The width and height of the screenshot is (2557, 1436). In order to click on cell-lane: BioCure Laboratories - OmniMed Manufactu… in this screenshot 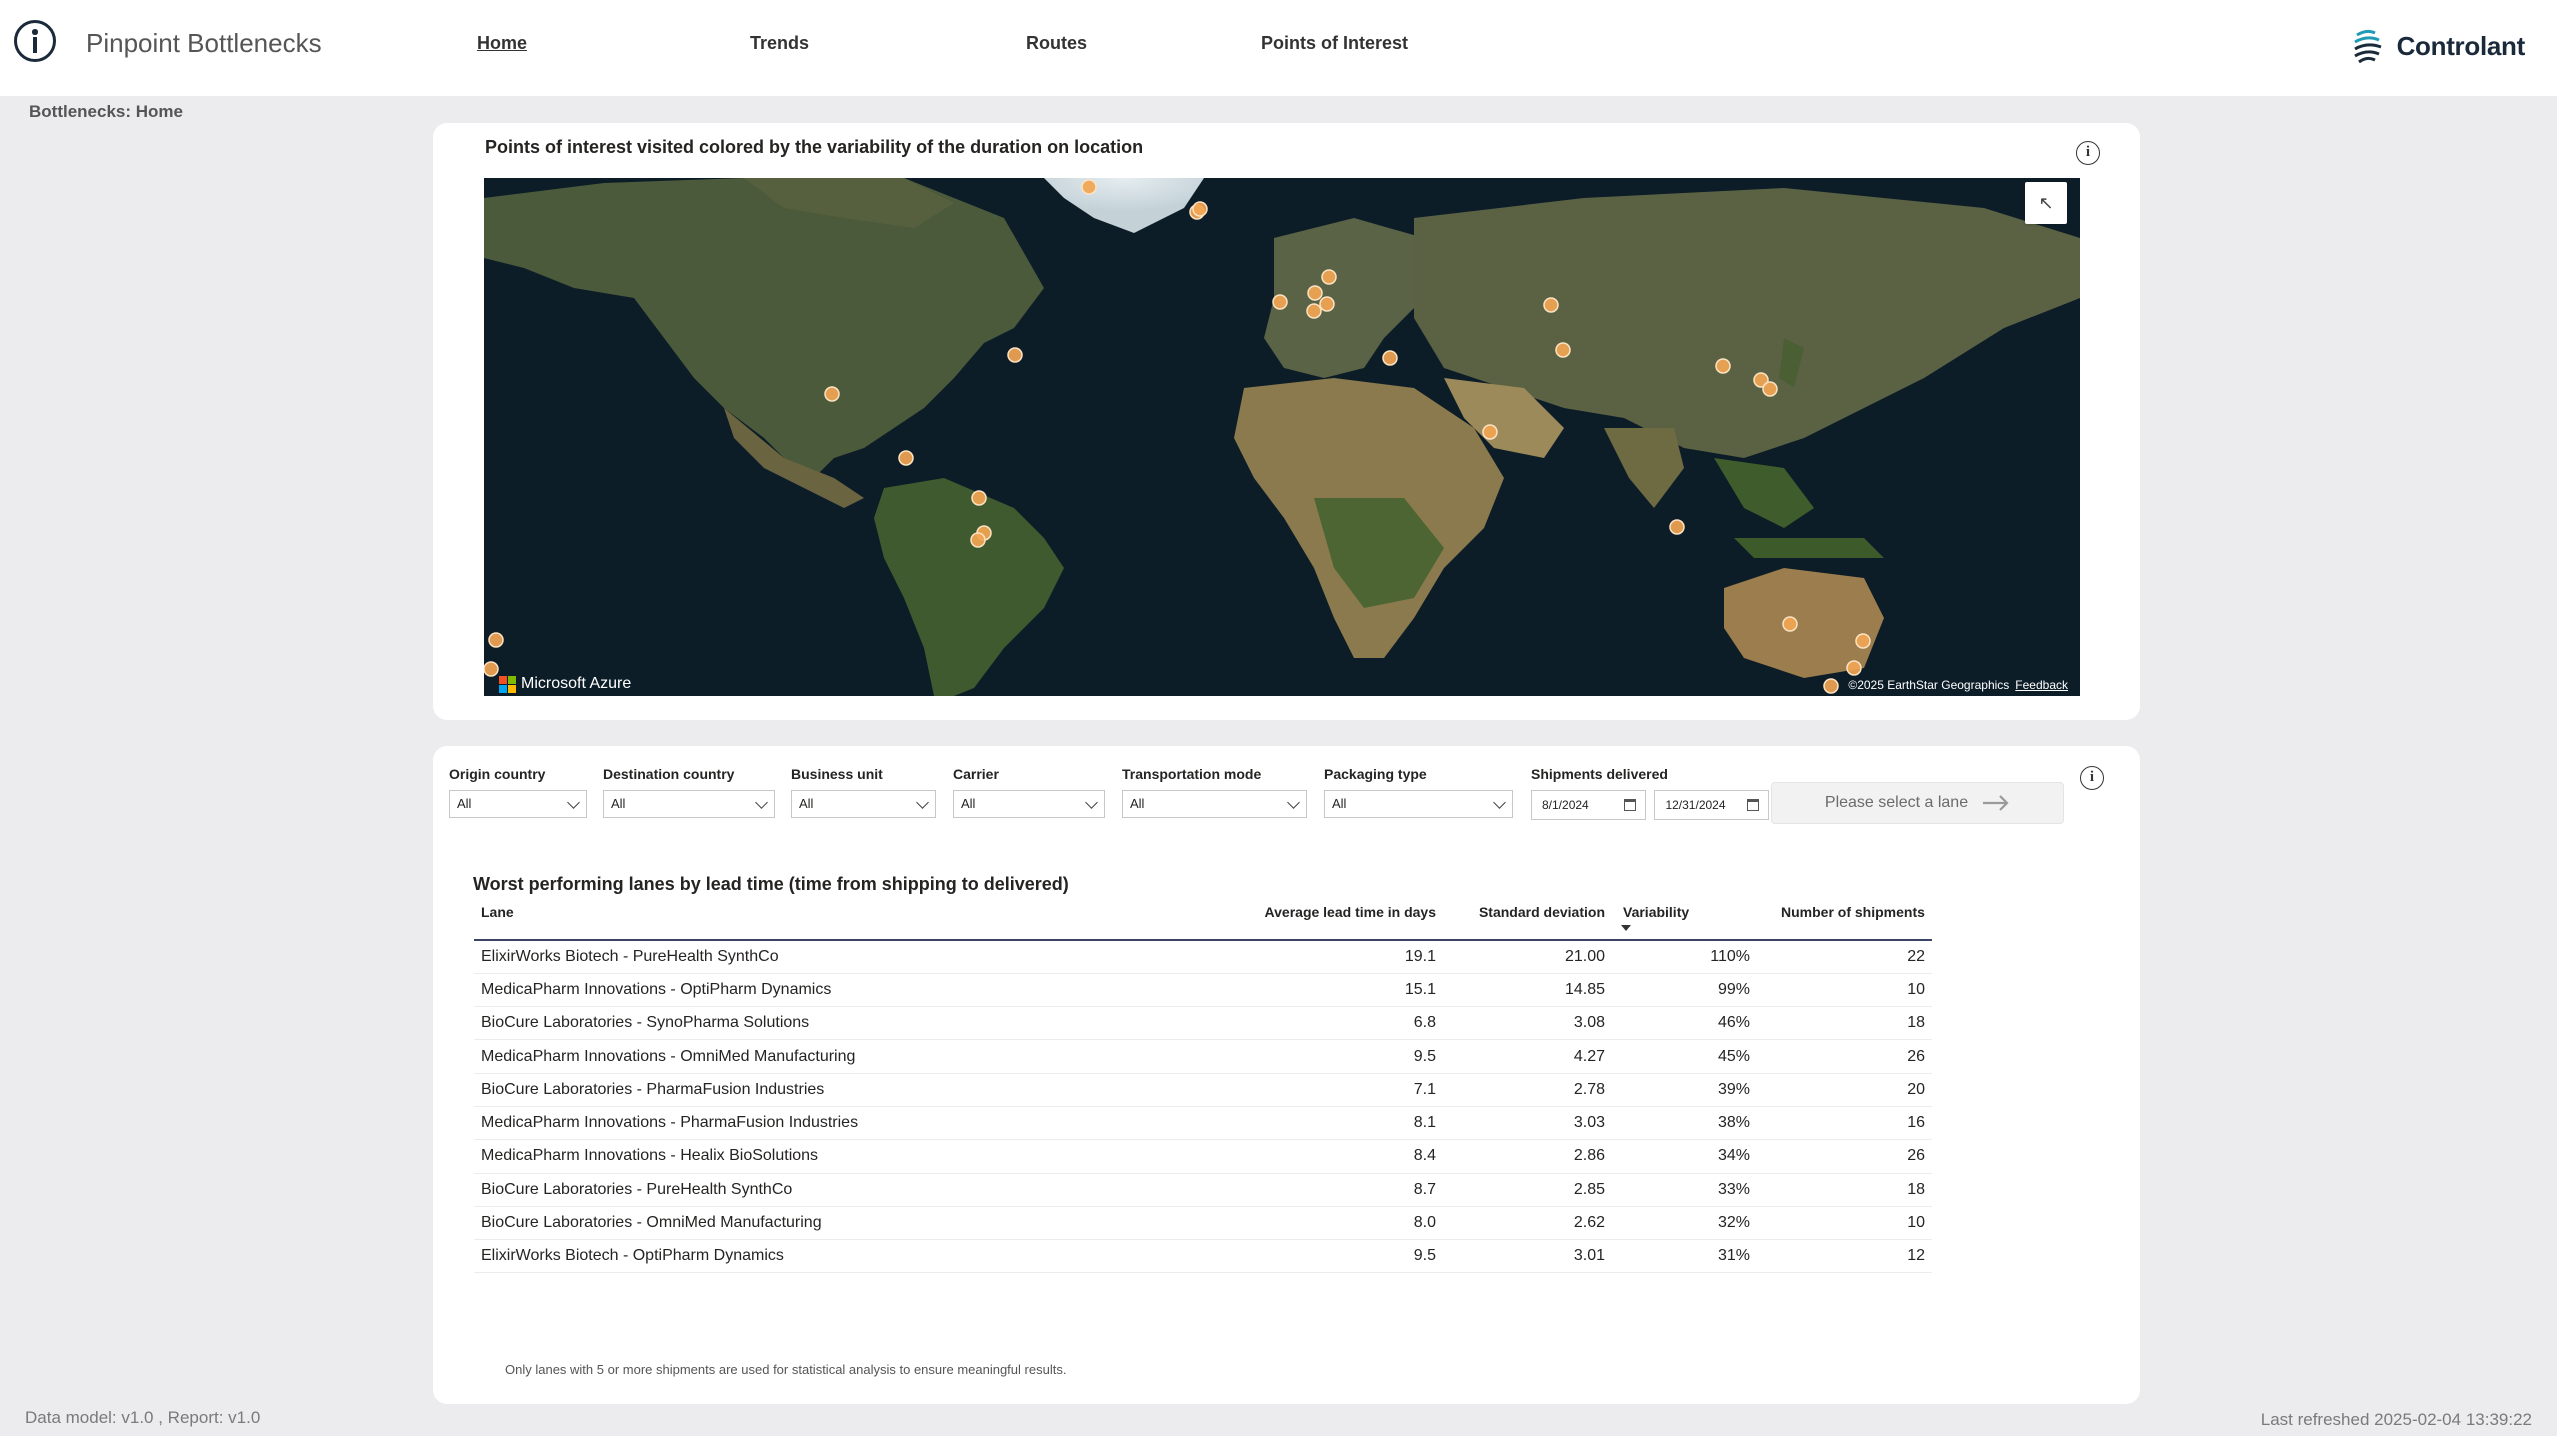, I will do `click(862, 1223)`.